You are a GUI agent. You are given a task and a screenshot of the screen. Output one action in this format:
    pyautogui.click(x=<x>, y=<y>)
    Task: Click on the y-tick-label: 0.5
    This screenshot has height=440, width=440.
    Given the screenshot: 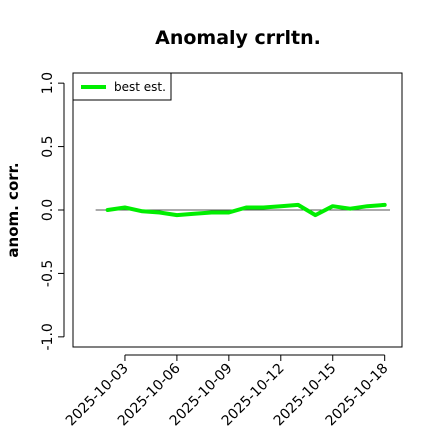 What is the action you would take?
    pyautogui.click(x=48, y=146)
    